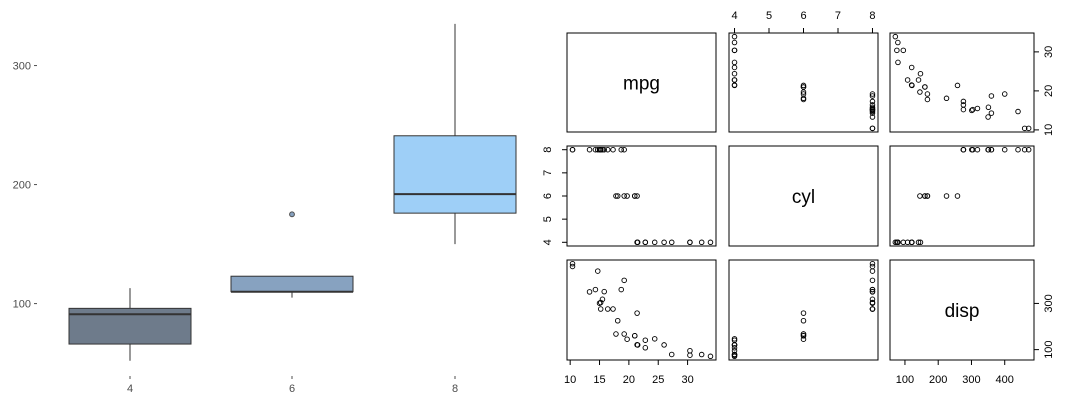 The height and width of the screenshot is (407, 1087). I want to click on axis-tick-label: 200, so click(938, 380).